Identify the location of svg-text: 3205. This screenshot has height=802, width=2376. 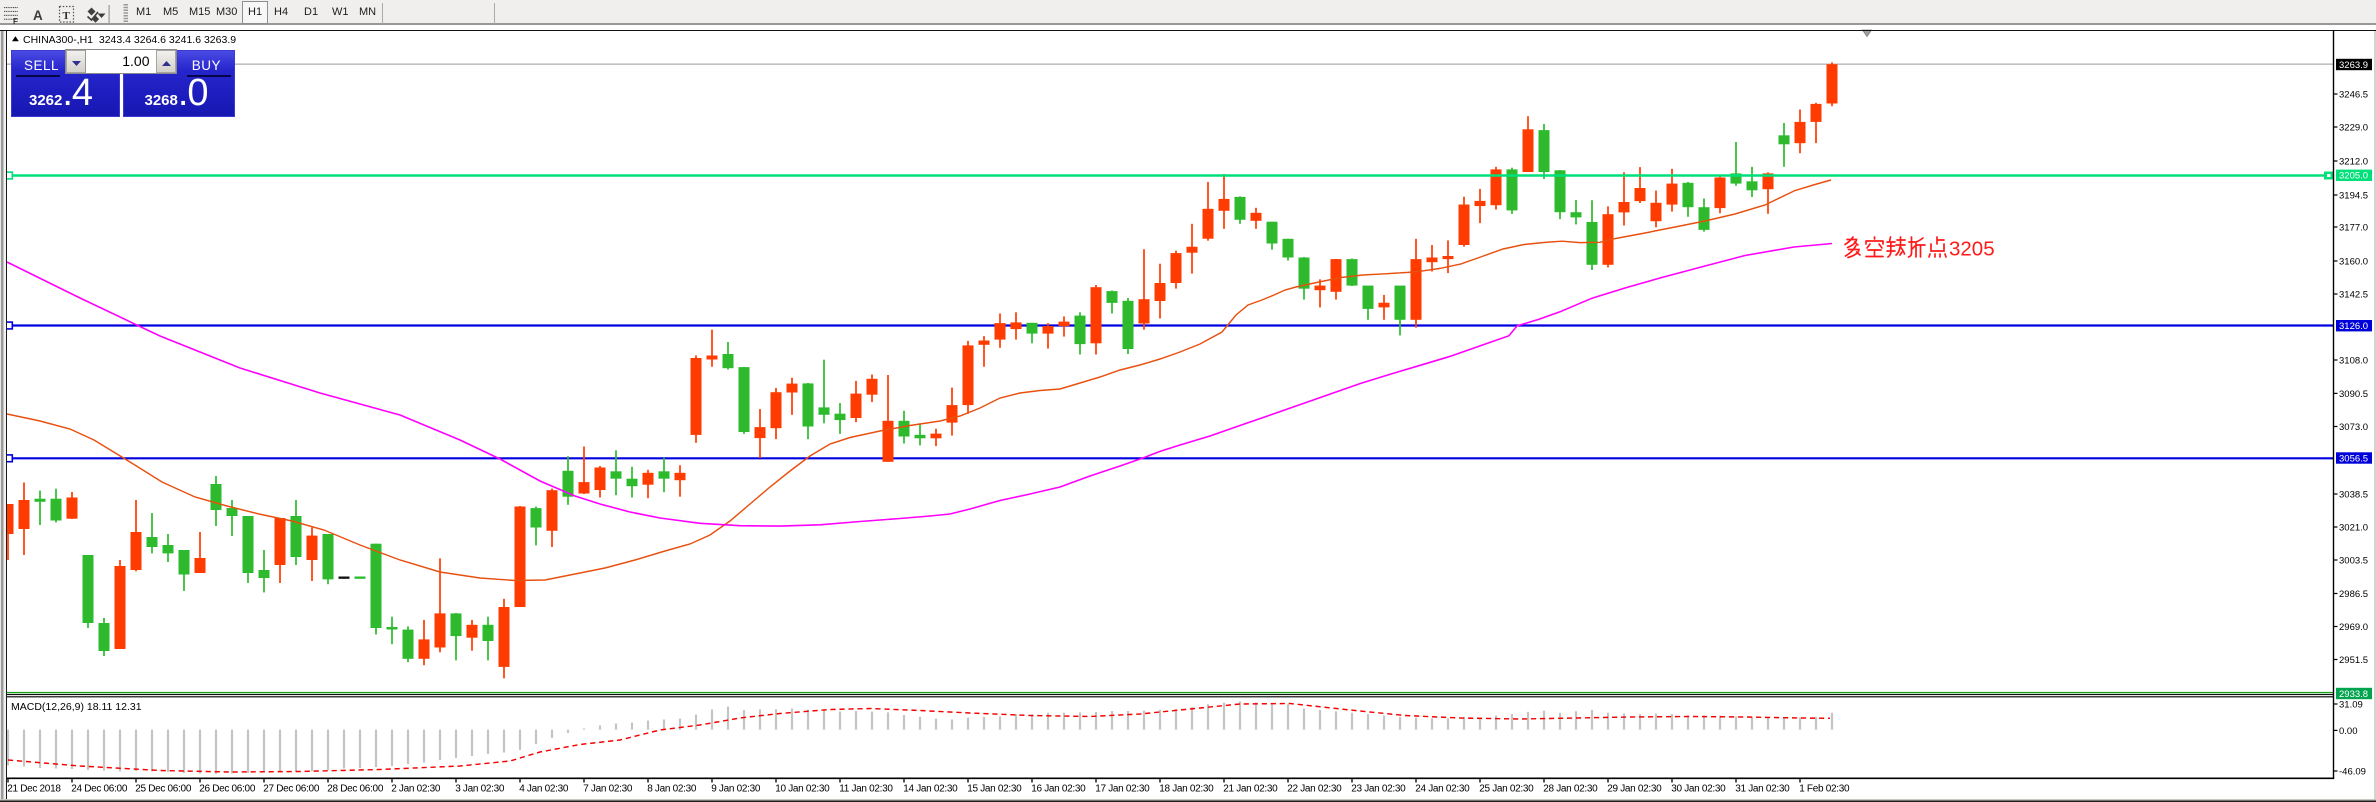
(1972, 249).